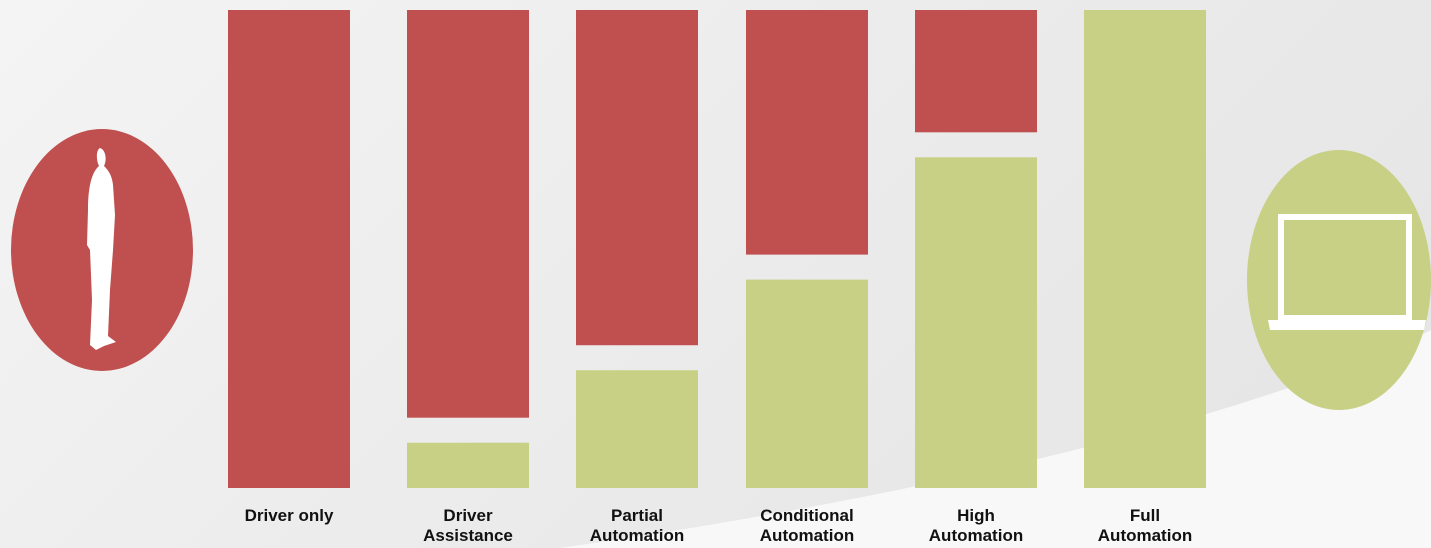 Image resolution: width=1431 pixels, height=548 pixels. Describe the element at coordinates (976, 525) in the screenshot. I see `x-tick-label: High Automation` at that location.